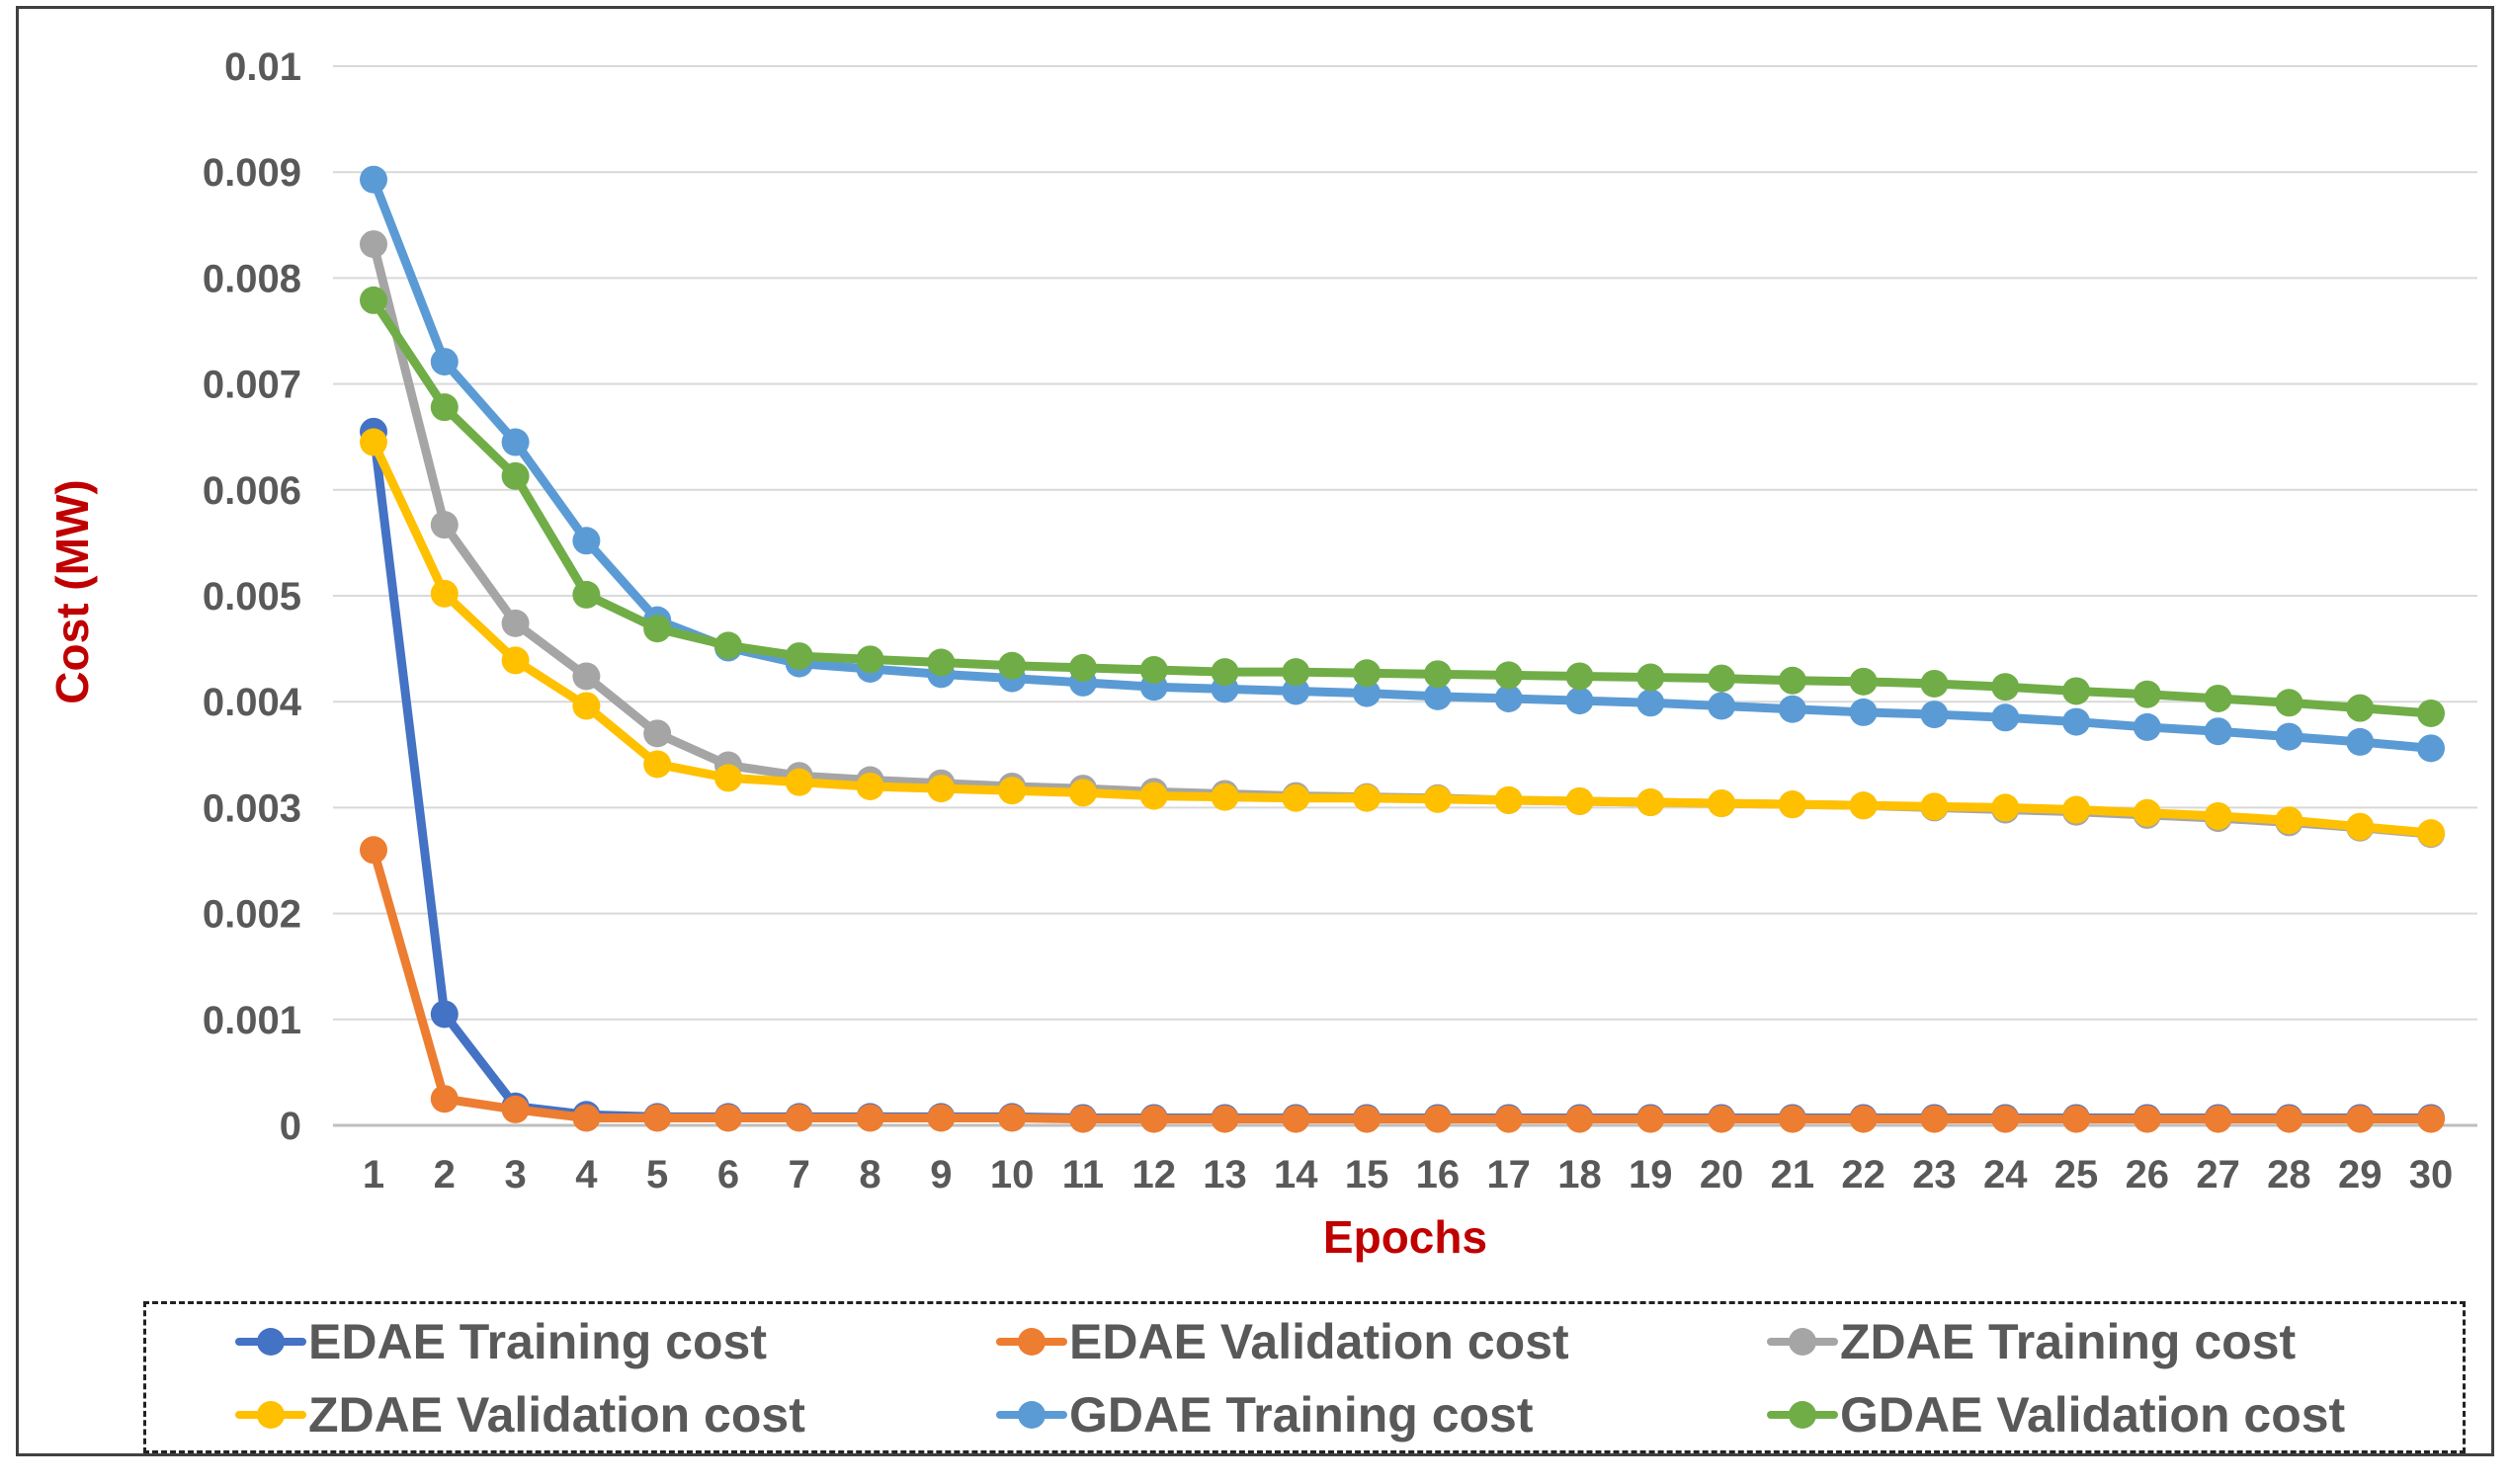  Describe the element at coordinates (1302, 1415) in the screenshot. I see `legend-label: GDAE Training cost` at that location.